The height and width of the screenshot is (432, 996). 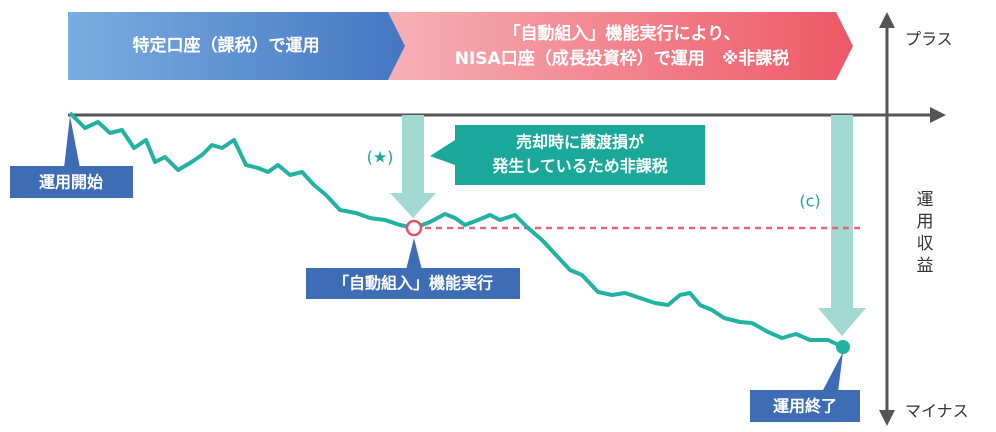 What do you see at coordinates (842, 322) in the screenshot?
I see `arrow-c-head` at bounding box center [842, 322].